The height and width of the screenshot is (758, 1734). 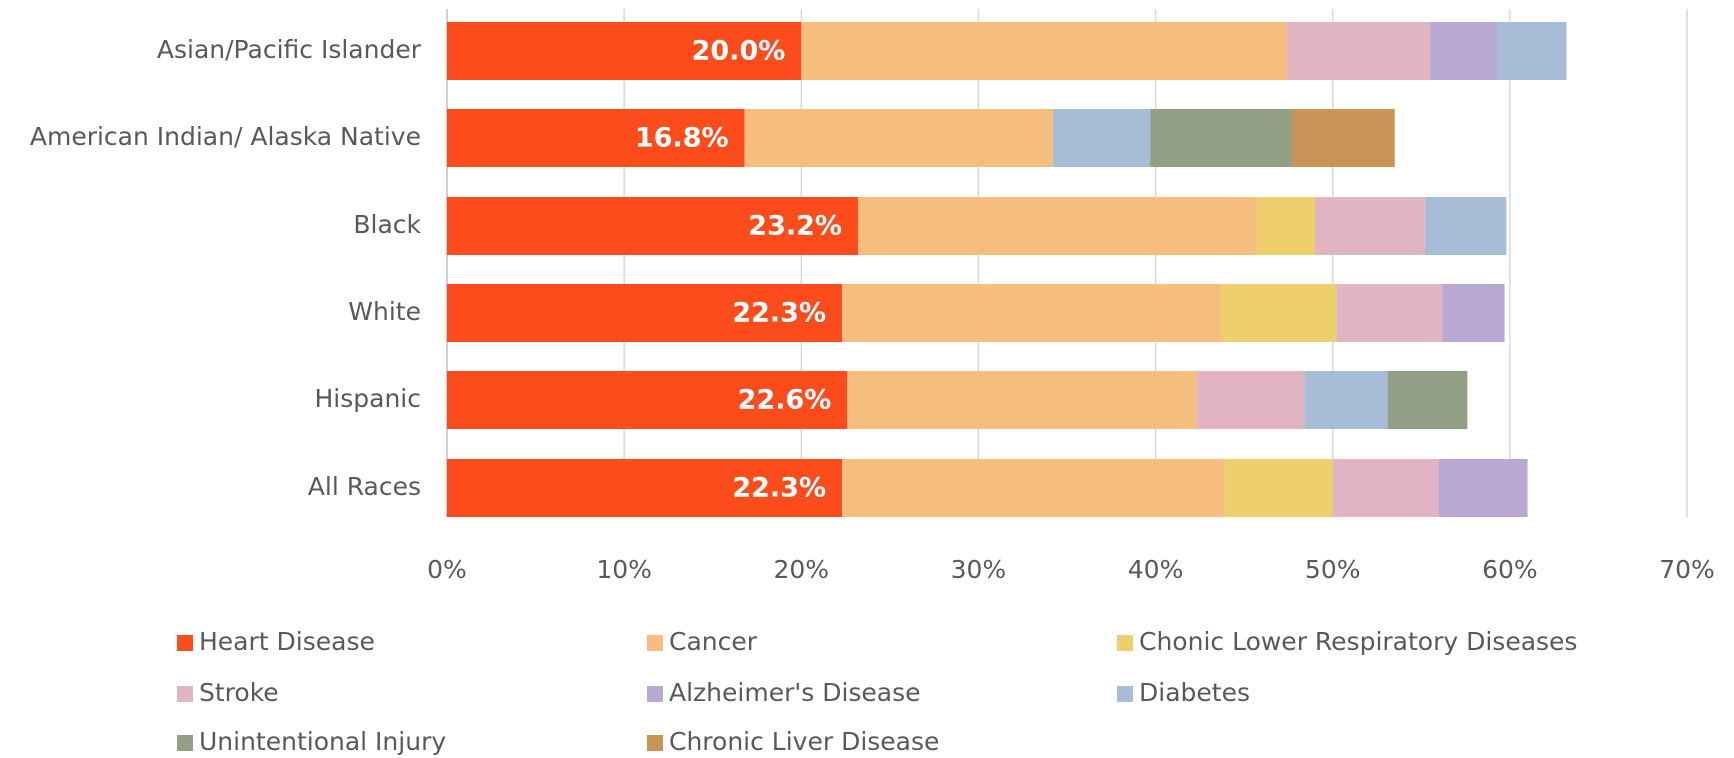 What do you see at coordinates (368, 398) in the screenshot?
I see `y-tick-label: Hispanic` at bounding box center [368, 398].